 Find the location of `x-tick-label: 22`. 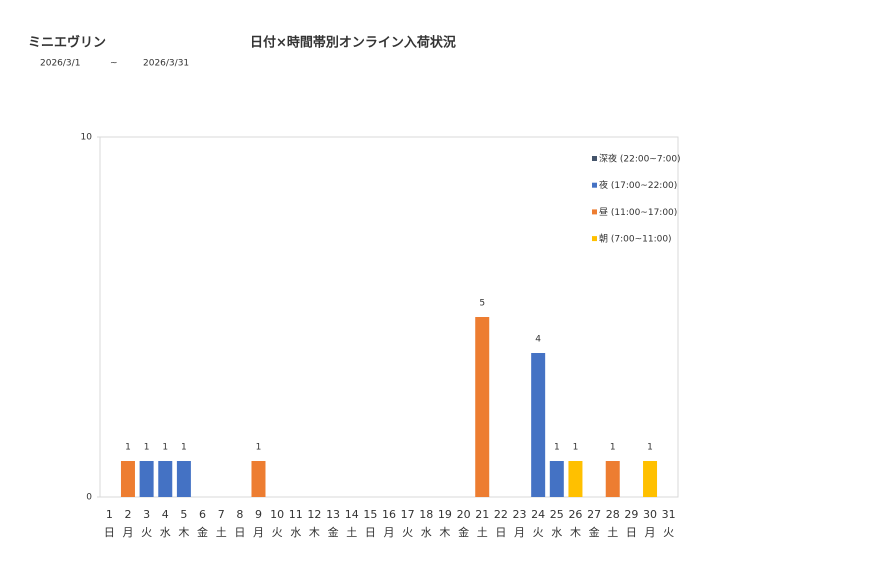

x-tick-label: 22 is located at coordinates (501, 514).